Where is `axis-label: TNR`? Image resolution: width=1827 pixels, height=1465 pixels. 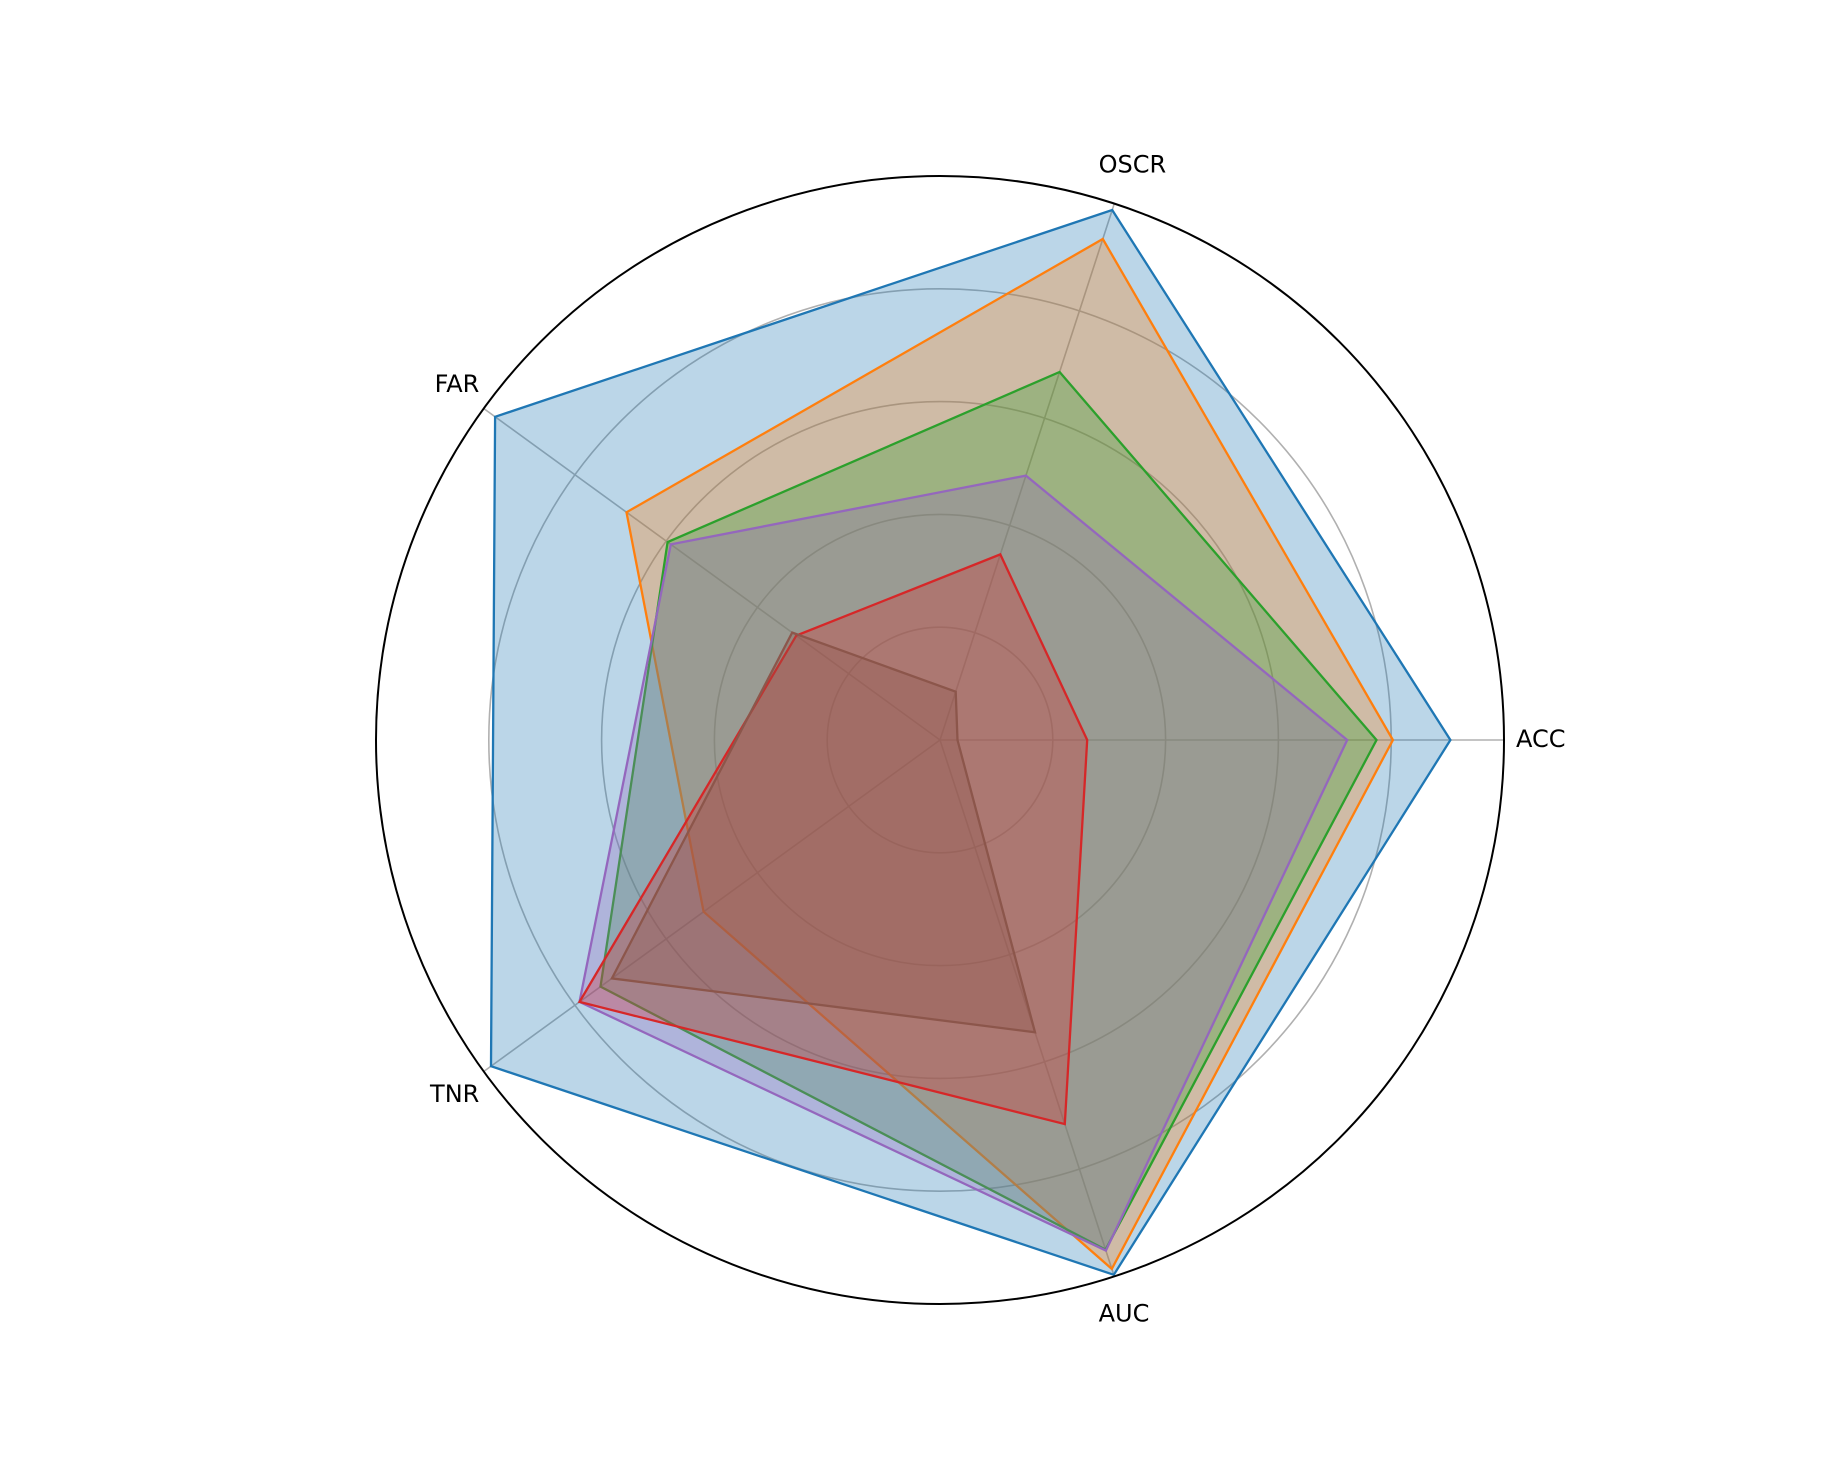
axis-label: TNR is located at coordinates (454, 1094).